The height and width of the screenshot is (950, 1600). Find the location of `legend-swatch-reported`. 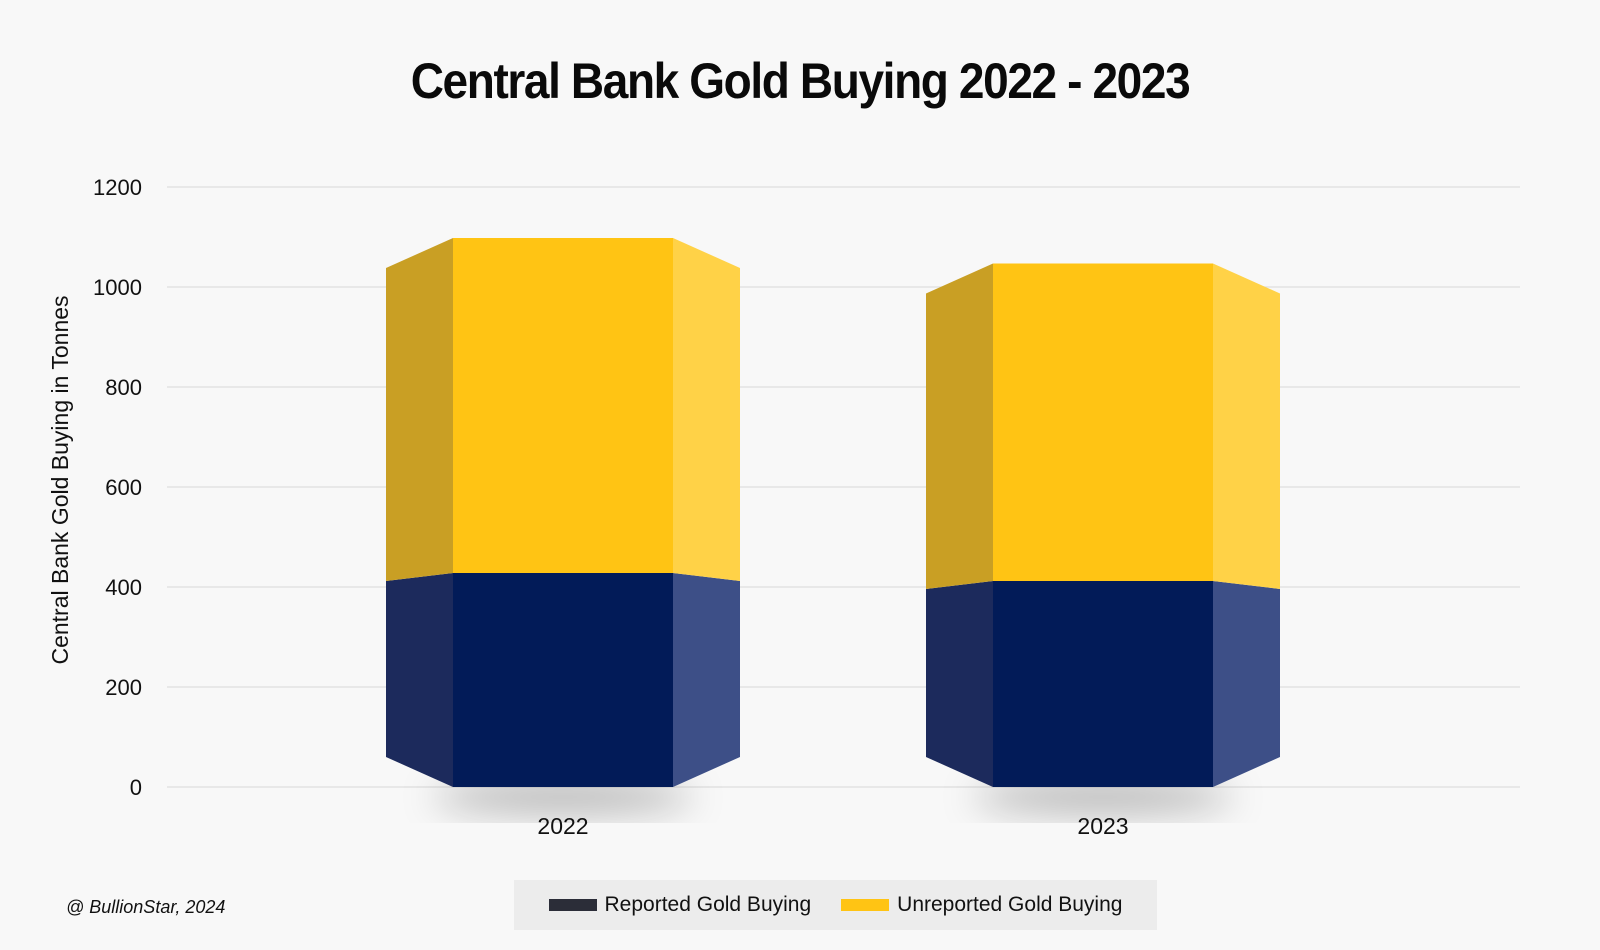

legend-swatch-reported is located at coordinates (572, 905).